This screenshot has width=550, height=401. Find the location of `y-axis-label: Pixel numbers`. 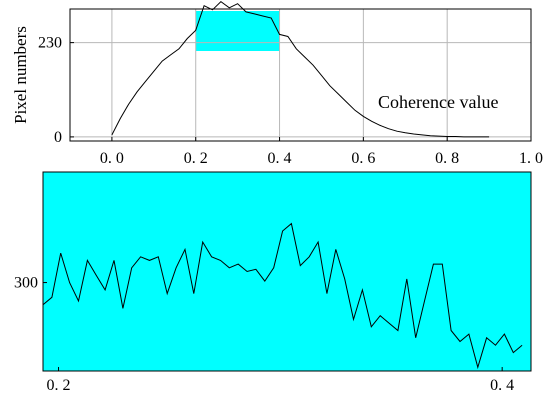

y-axis-label: Pixel numbers is located at coordinates (20, 75).